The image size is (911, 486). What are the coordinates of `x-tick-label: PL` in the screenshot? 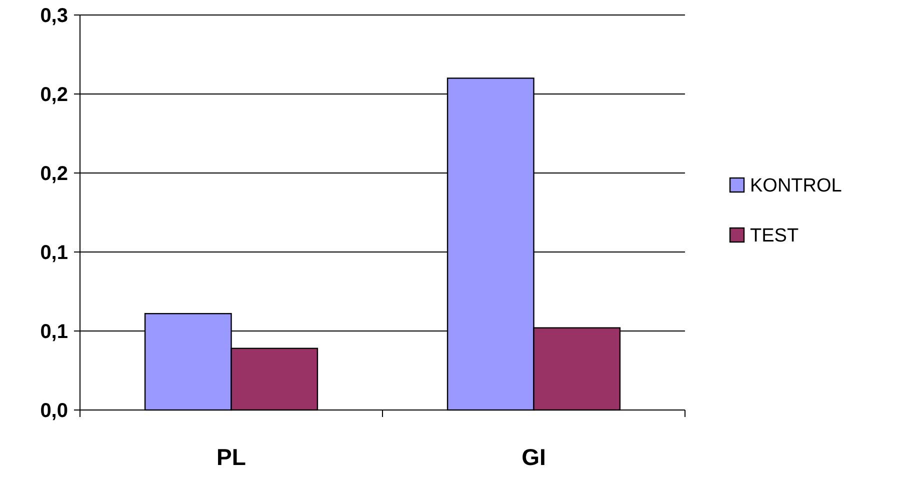 It's located at (231, 457).